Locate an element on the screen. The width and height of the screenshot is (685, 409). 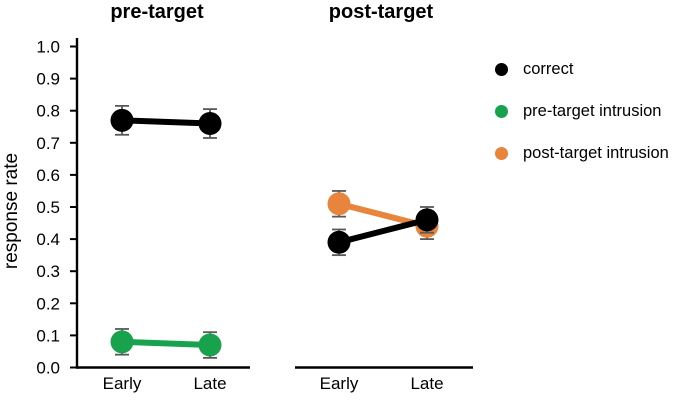
legend-item: pre-target intrusion is located at coordinates (582, 110).